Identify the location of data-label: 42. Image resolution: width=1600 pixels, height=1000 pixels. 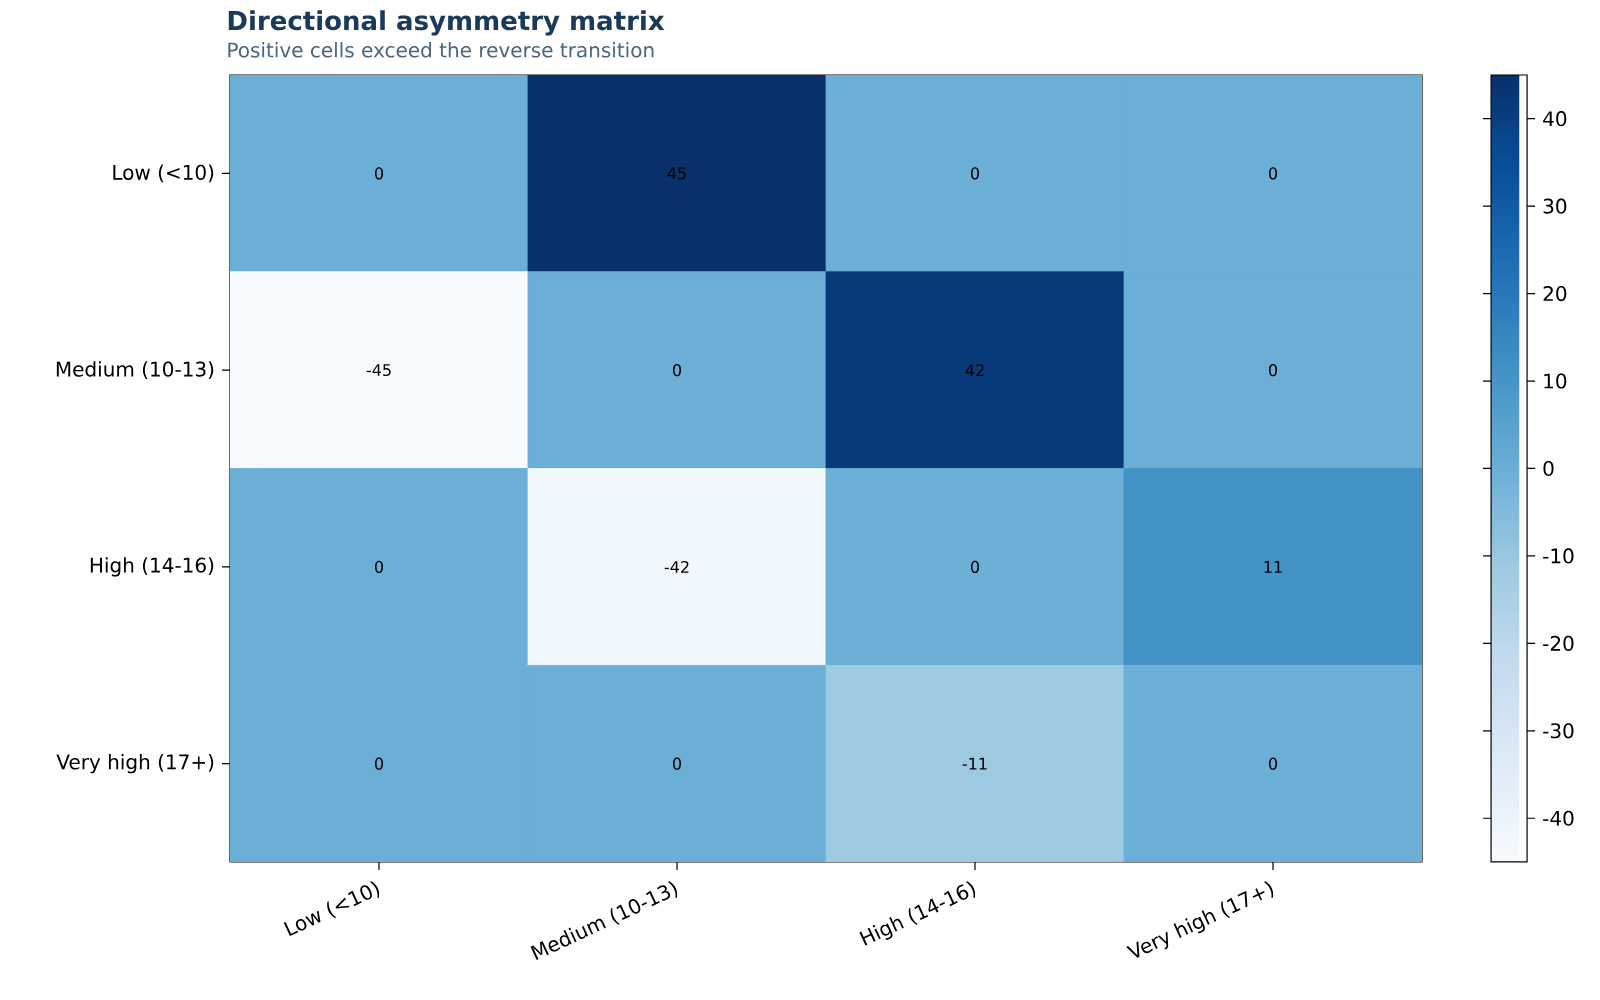
(974, 370).